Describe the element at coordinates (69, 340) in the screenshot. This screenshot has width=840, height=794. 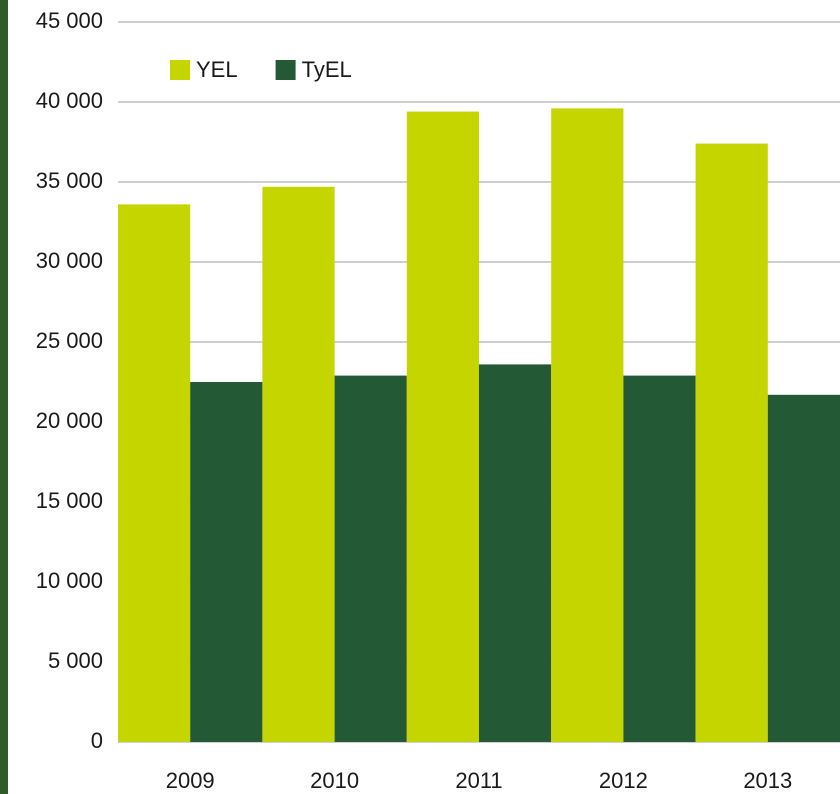
I see `y-tick-label: 25 000` at that location.